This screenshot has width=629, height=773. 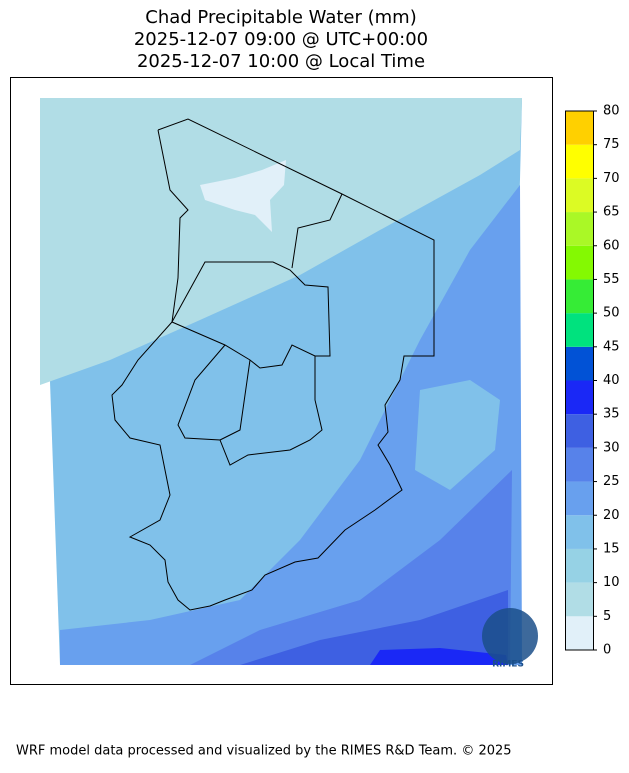 What do you see at coordinates (508, 665) in the screenshot?
I see `logo-text: RIMES` at bounding box center [508, 665].